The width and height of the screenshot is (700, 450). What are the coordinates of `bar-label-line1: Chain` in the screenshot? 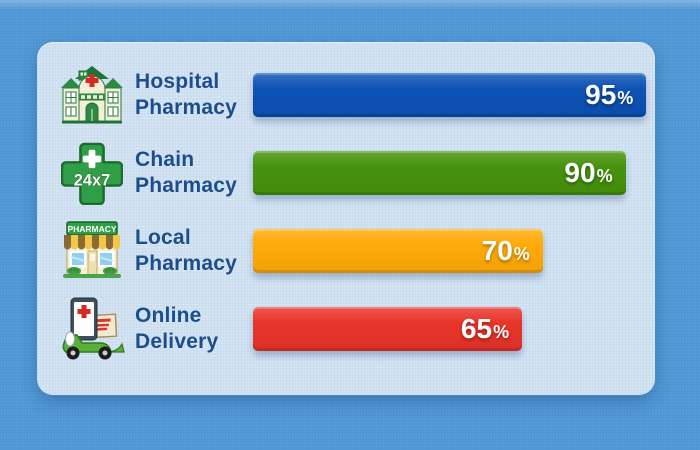 It's located at (165, 159).